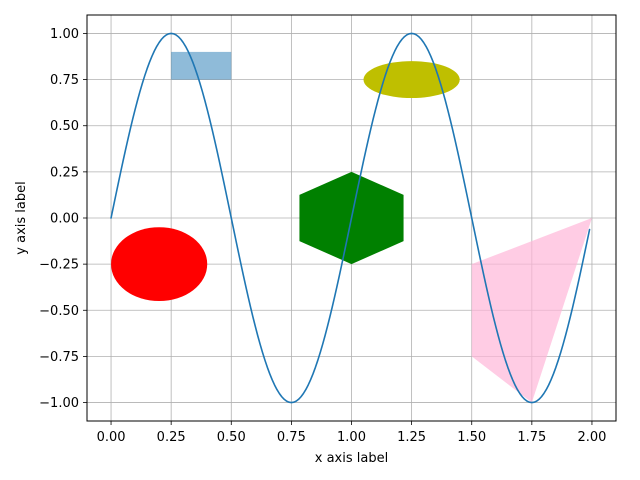  What do you see at coordinates (531, 437) in the screenshot?
I see `x-tick-label: 1.75` at bounding box center [531, 437].